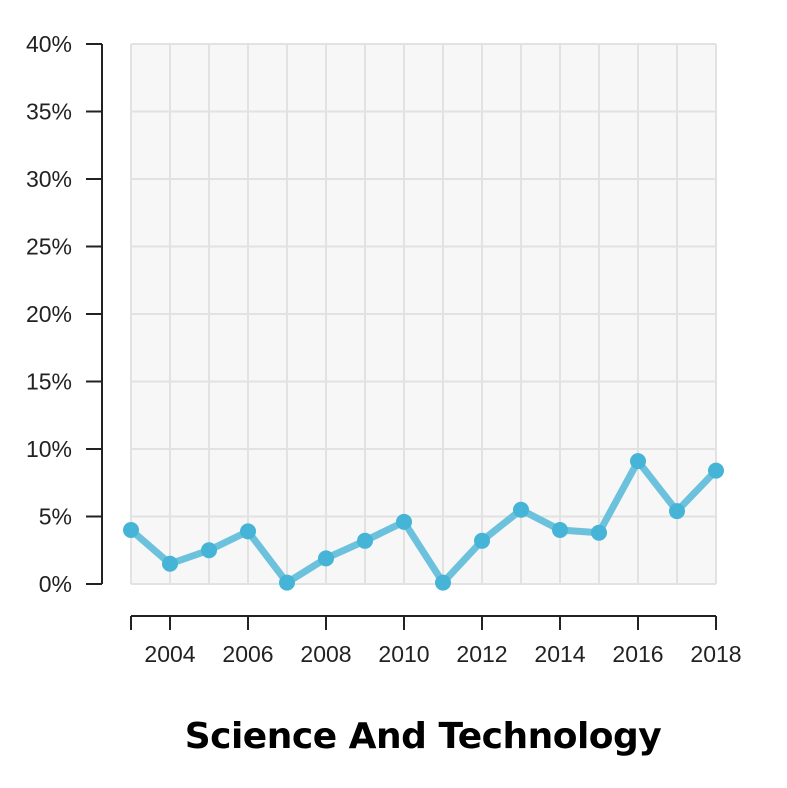 The height and width of the screenshot is (788, 787). Describe the element at coordinates (403, 654) in the screenshot. I see `x-tick-label: 2010` at that location.